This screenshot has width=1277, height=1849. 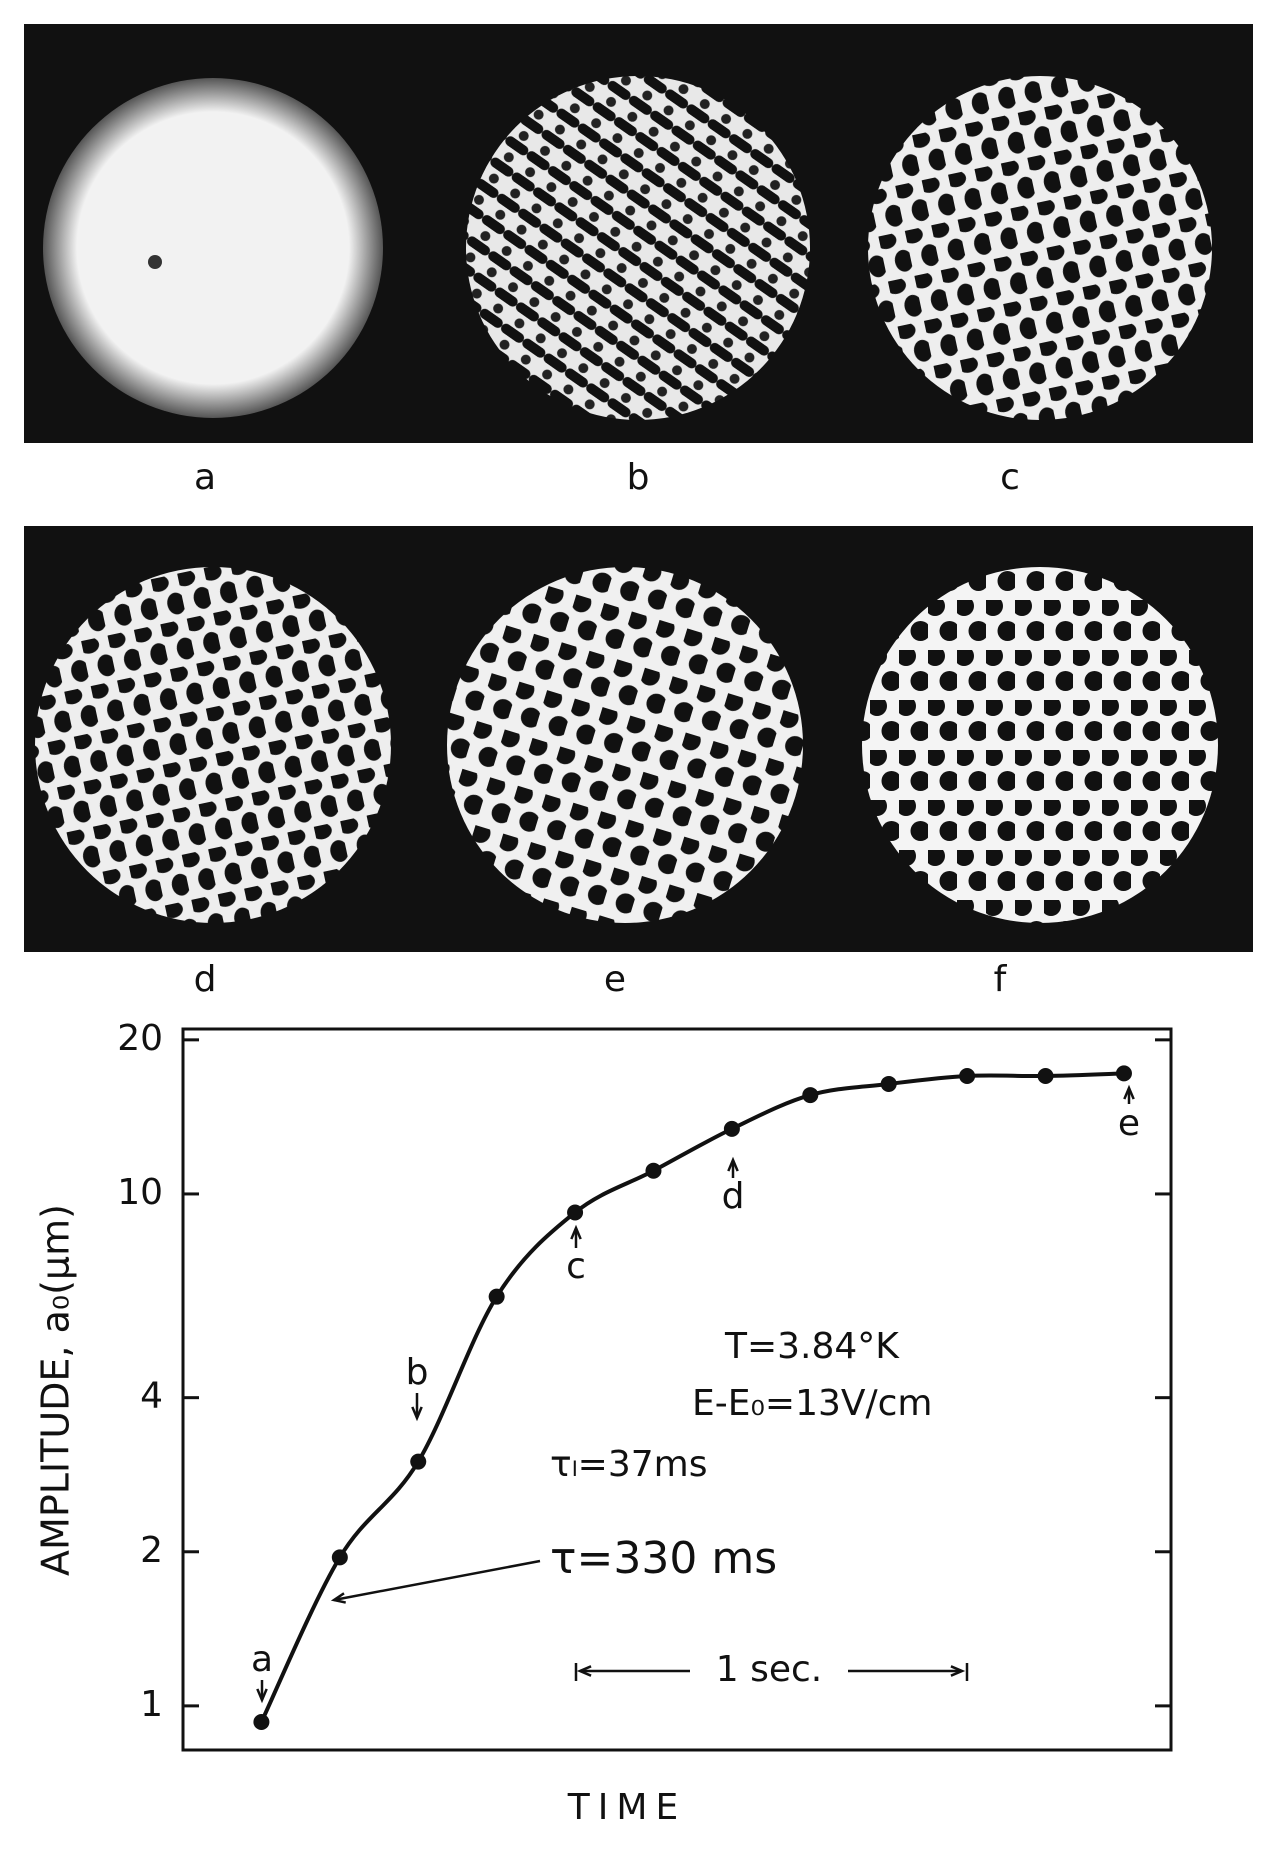 I want to click on y-tick-label: 20, so click(x=140, y=1038).